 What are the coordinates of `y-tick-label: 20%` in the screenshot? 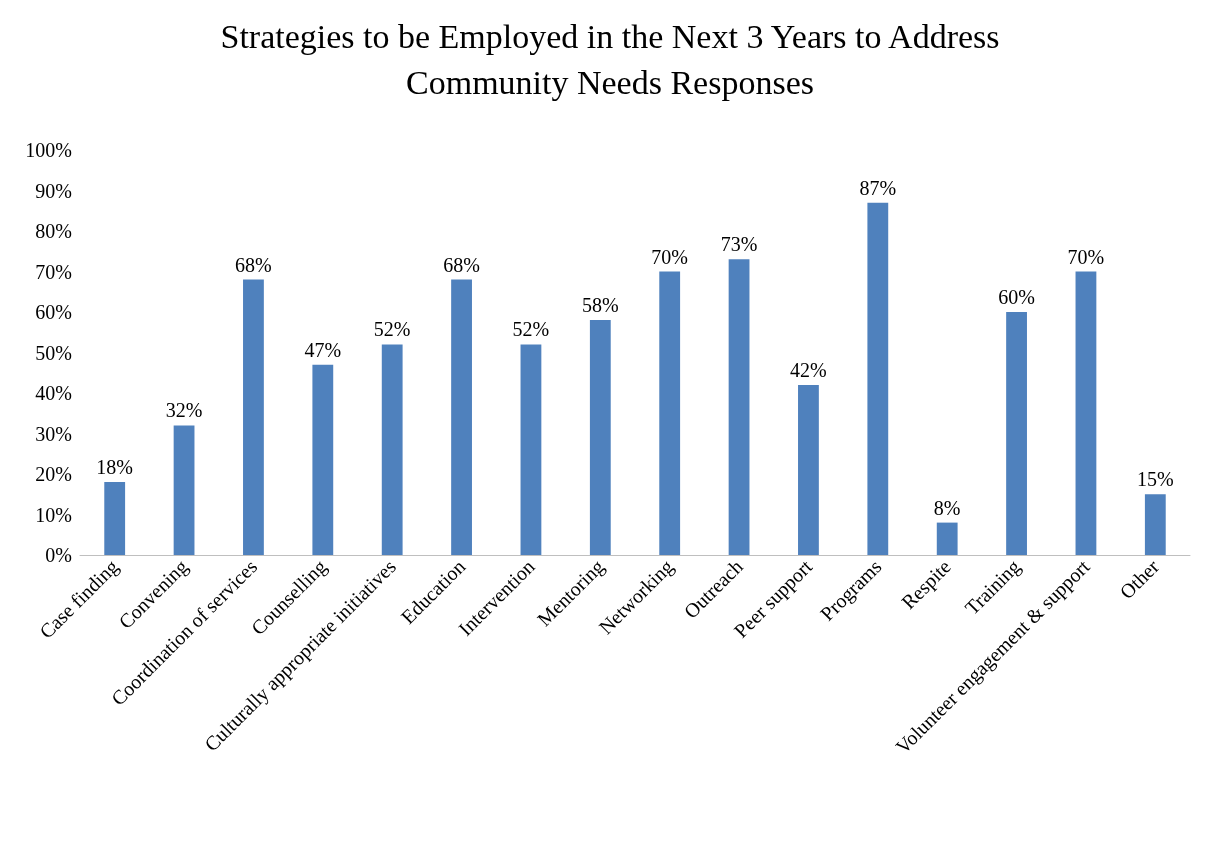 It's located at (53, 474).